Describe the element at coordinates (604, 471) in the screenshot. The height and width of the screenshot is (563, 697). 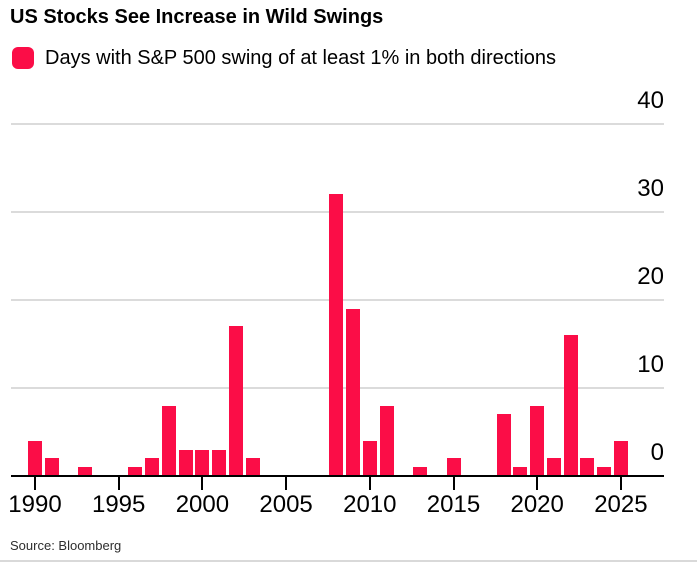
I see `bar-2024` at that location.